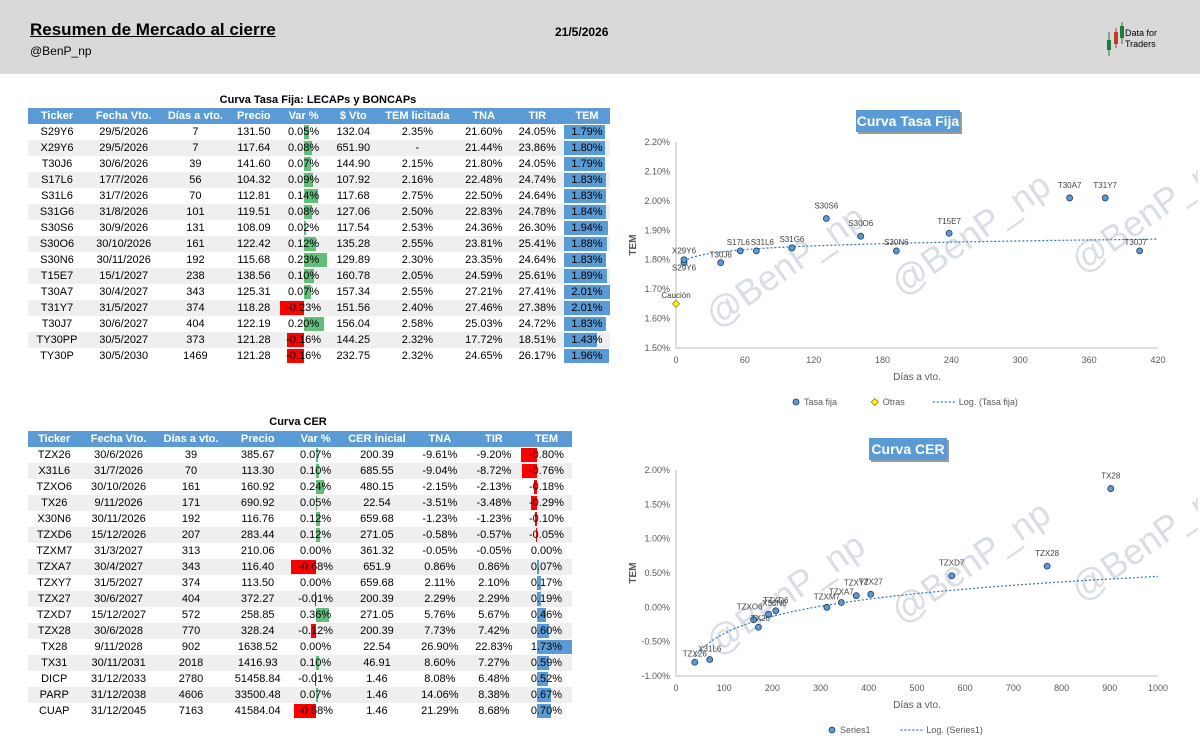  What do you see at coordinates (54, 503) in the screenshot?
I see `ticker-cell: TX26` at bounding box center [54, 503].